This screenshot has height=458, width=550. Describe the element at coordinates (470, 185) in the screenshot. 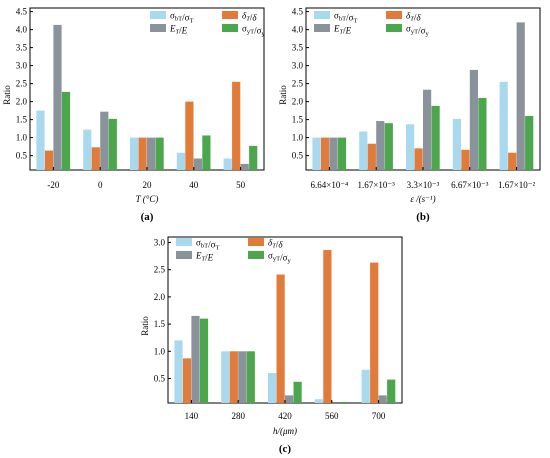

I see `x-tick-label: 6.67×10⁻³` at that location.